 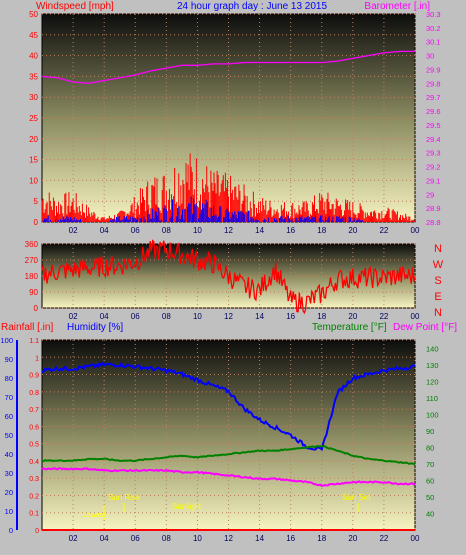 What do you see at coordinates (36, 201) in the screenshot?
I see `wind-y-tick-label: 5` at bounding box center [36, 201].